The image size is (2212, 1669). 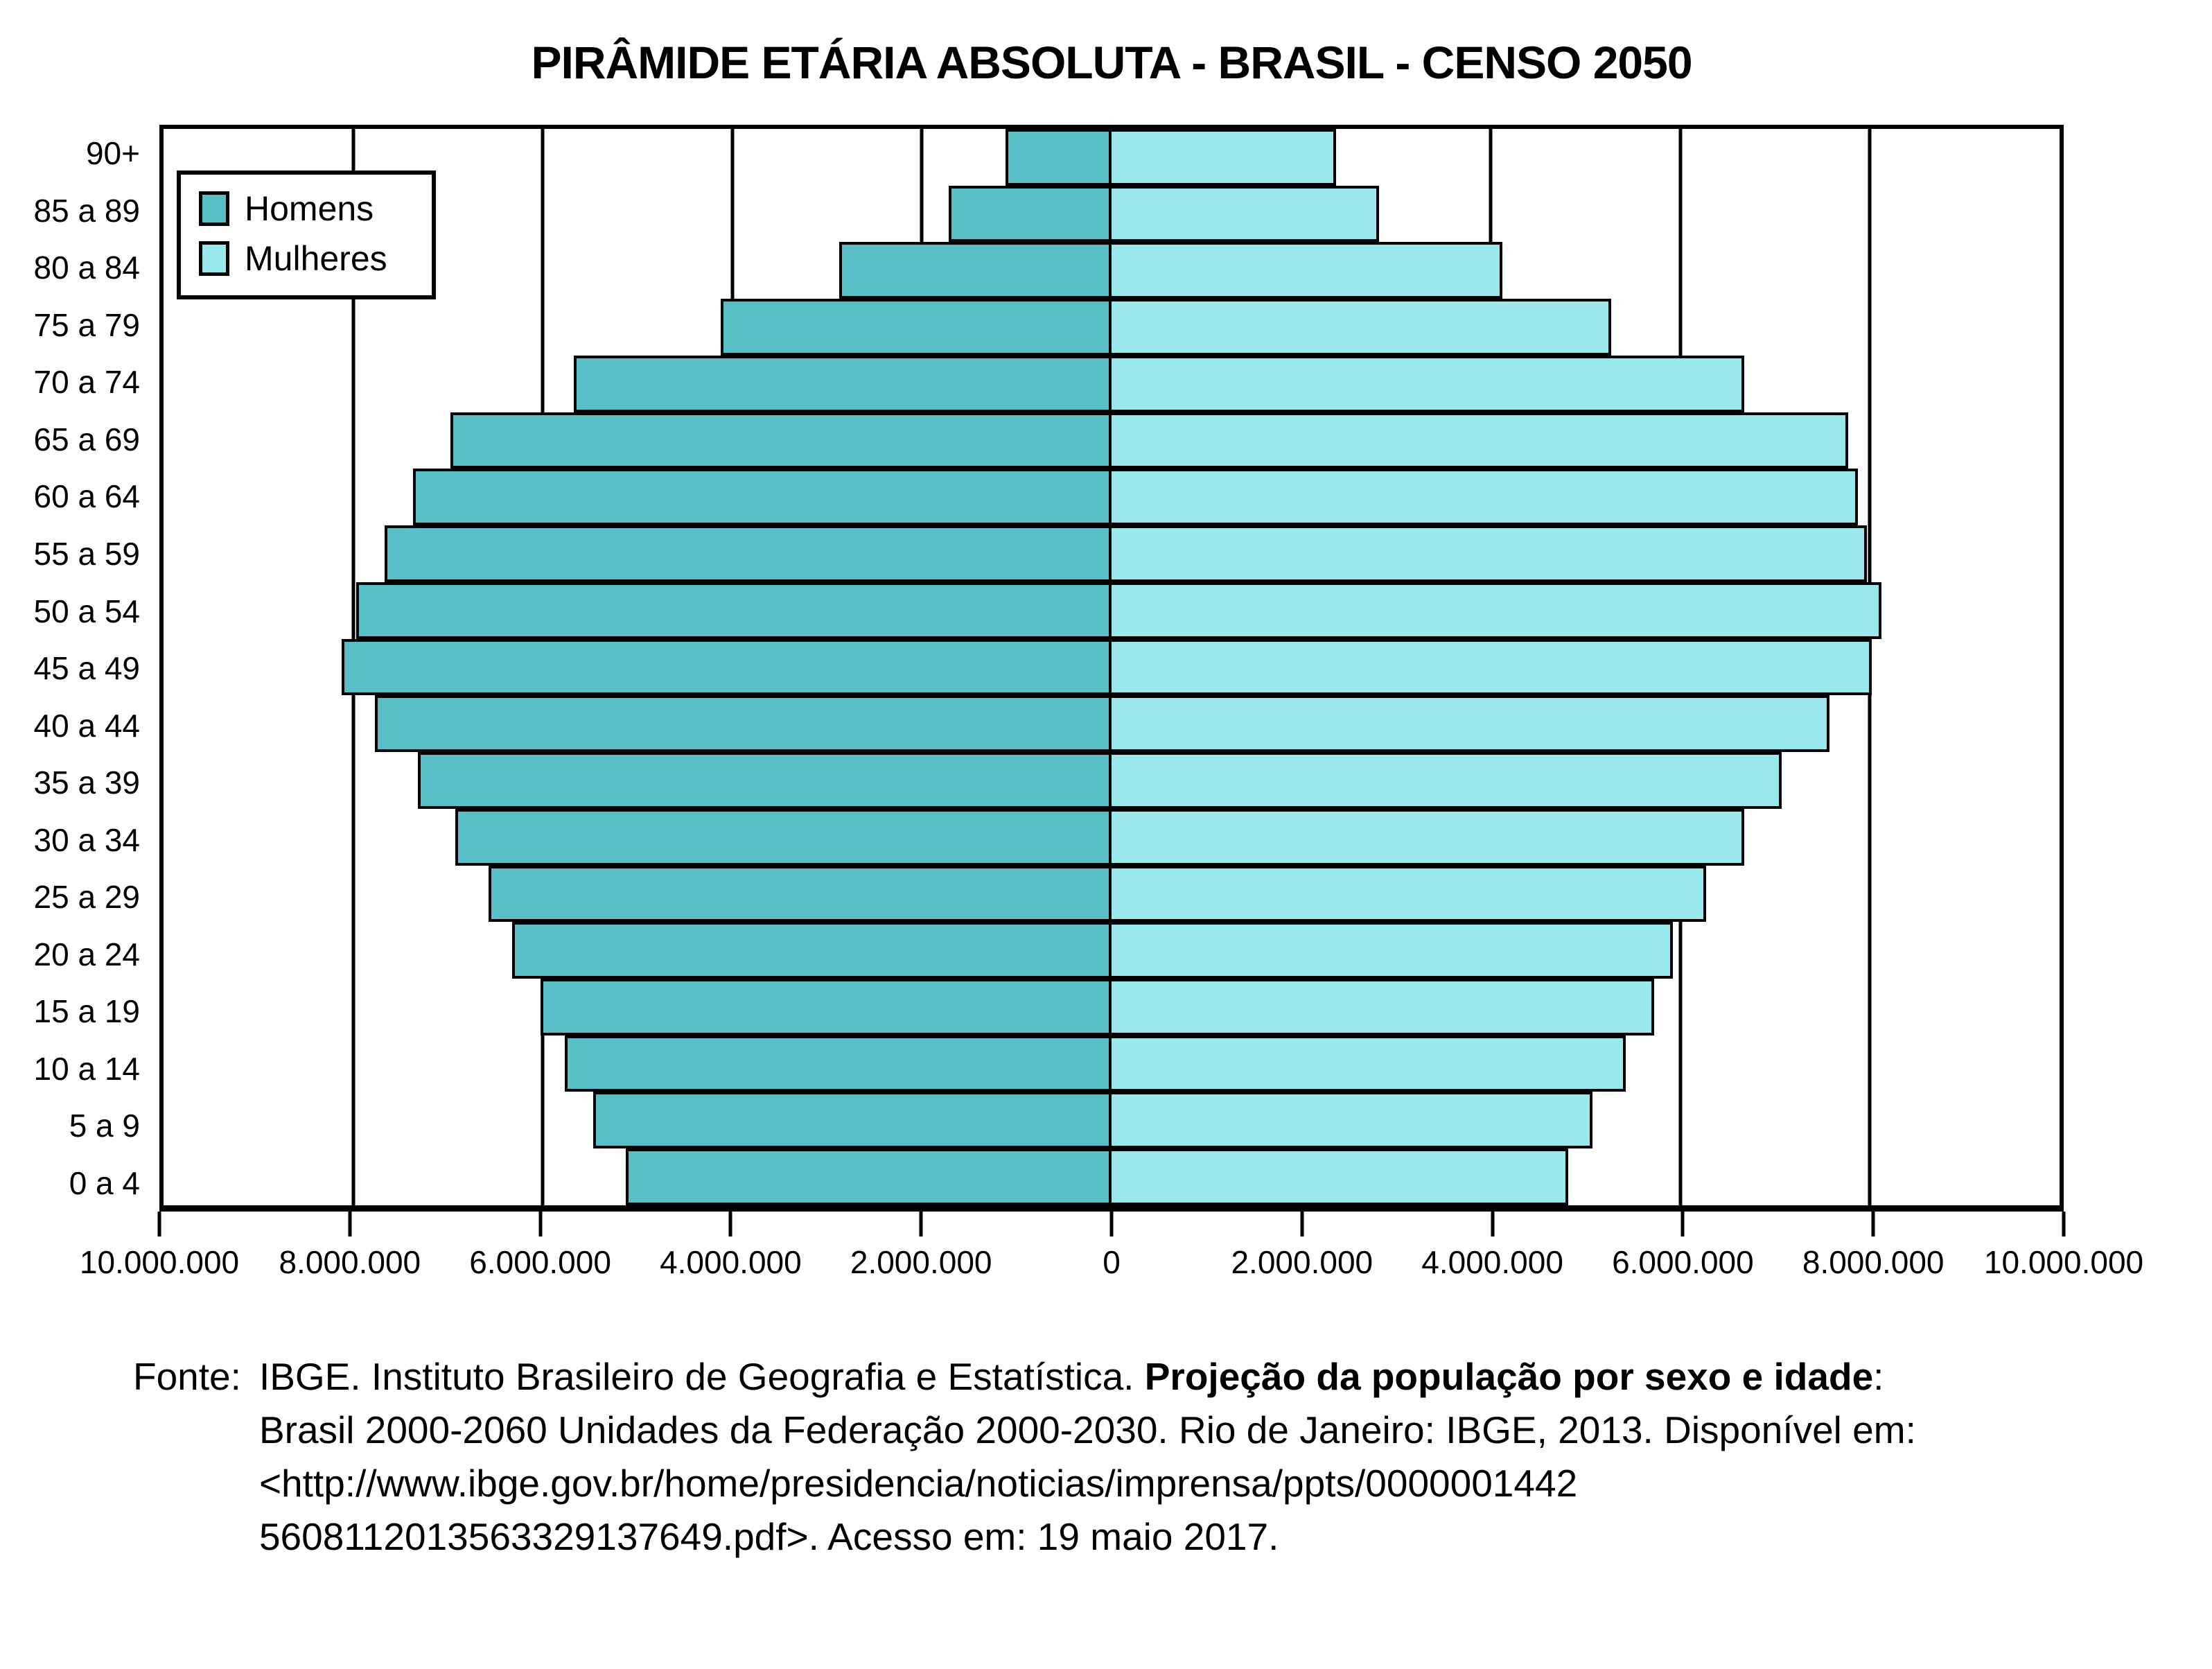 I want to click on y-axis-label: 0 a 4, so click(x=104, y=1182).